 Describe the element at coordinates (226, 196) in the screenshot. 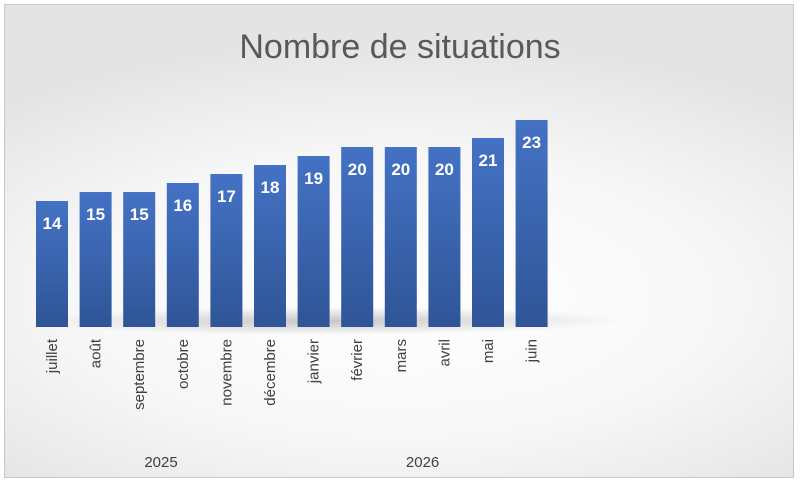

I see `data-label: 17` at that location.